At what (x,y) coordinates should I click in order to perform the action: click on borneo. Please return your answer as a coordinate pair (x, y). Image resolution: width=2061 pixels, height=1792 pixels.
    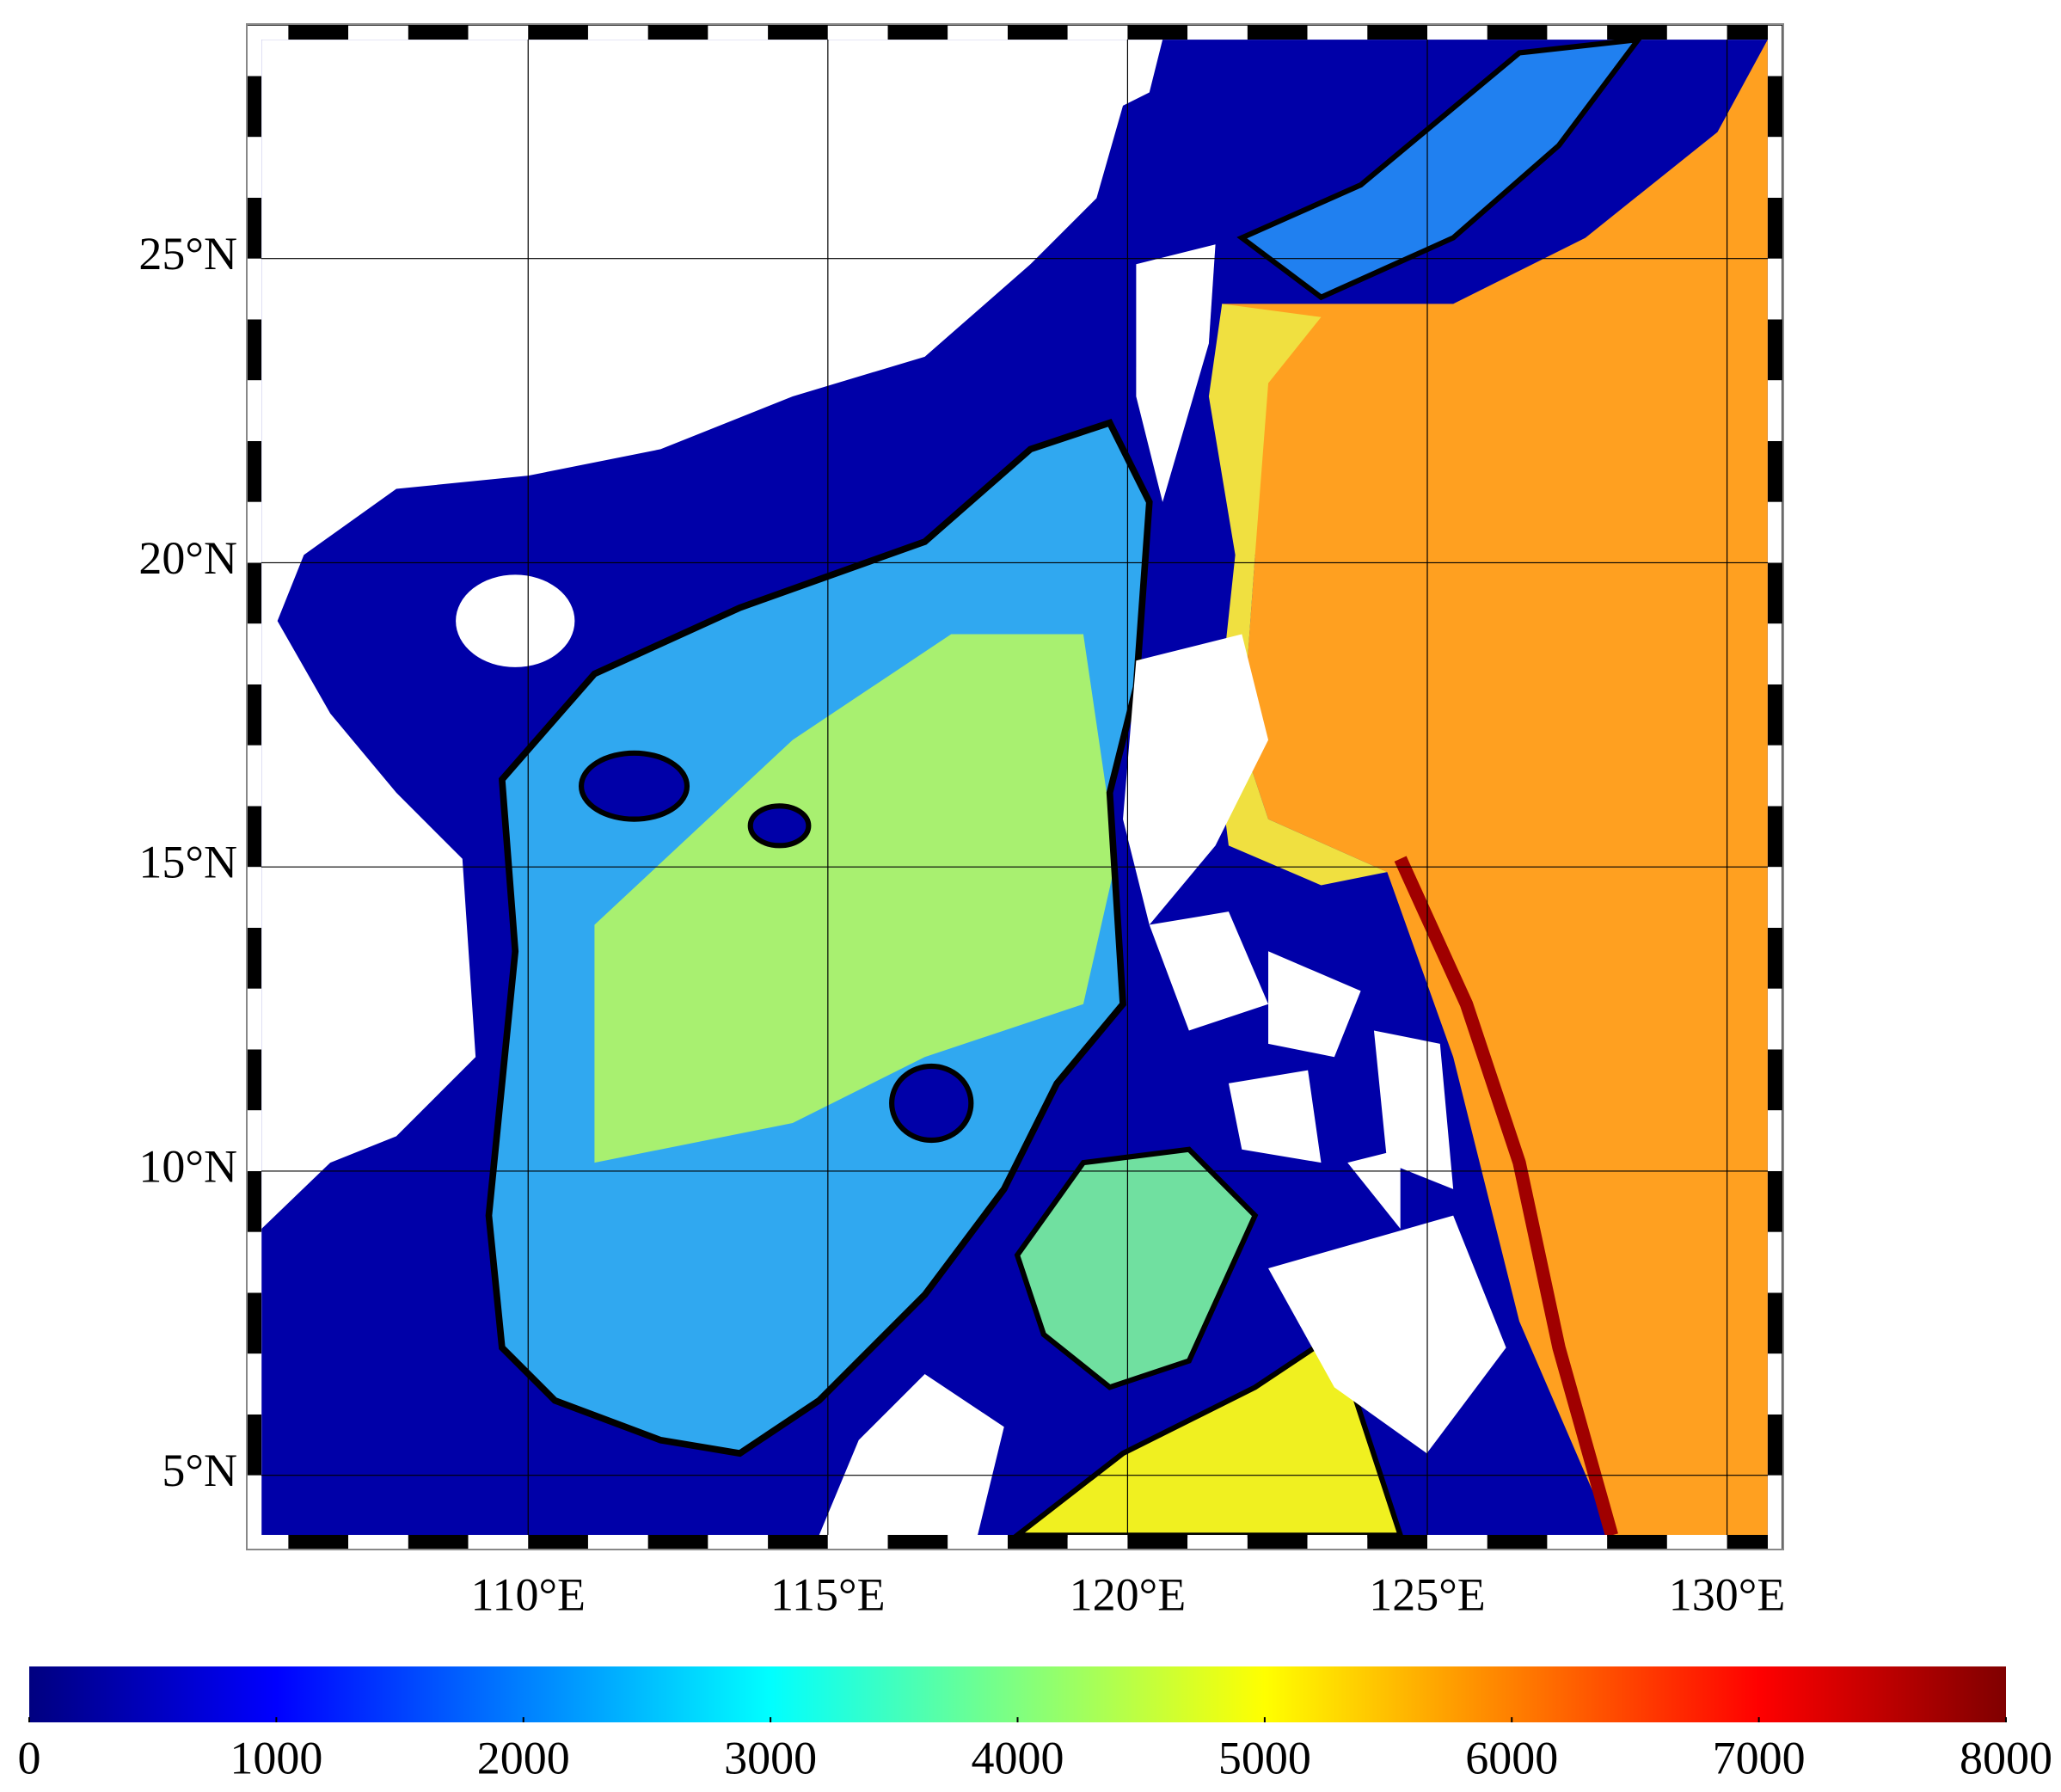
    Looking at the image, I should click on (911, 1454).